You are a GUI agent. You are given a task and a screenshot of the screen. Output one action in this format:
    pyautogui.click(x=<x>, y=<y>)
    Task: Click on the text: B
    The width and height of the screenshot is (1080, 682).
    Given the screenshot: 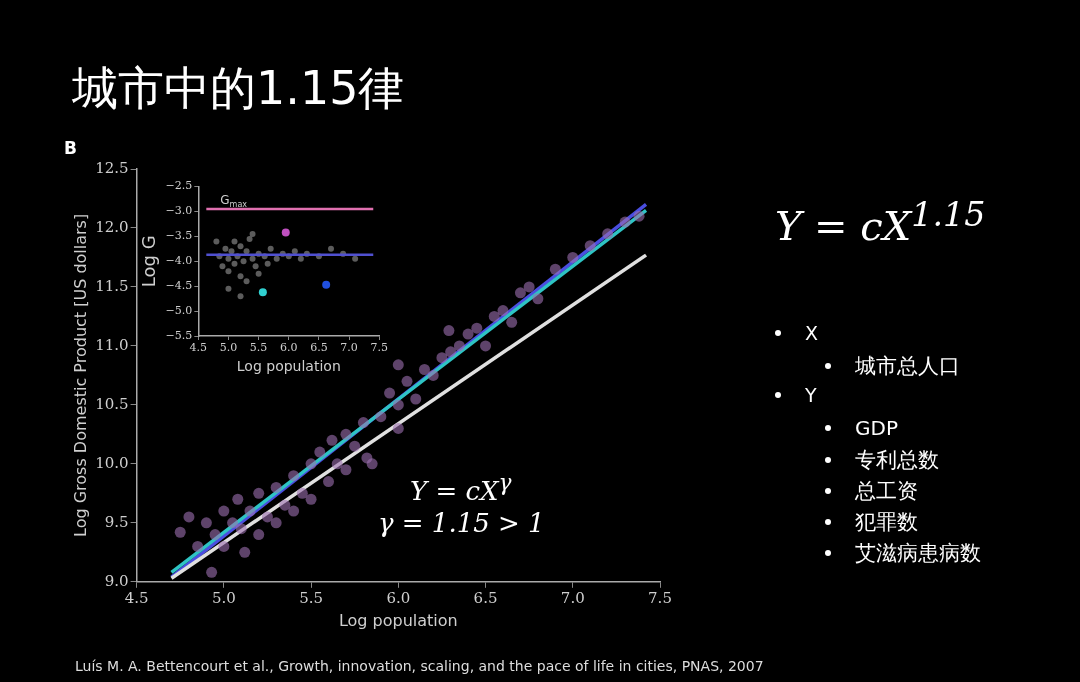 What is the action you would take?
    pyautogui.click(x=70, y=148)
    